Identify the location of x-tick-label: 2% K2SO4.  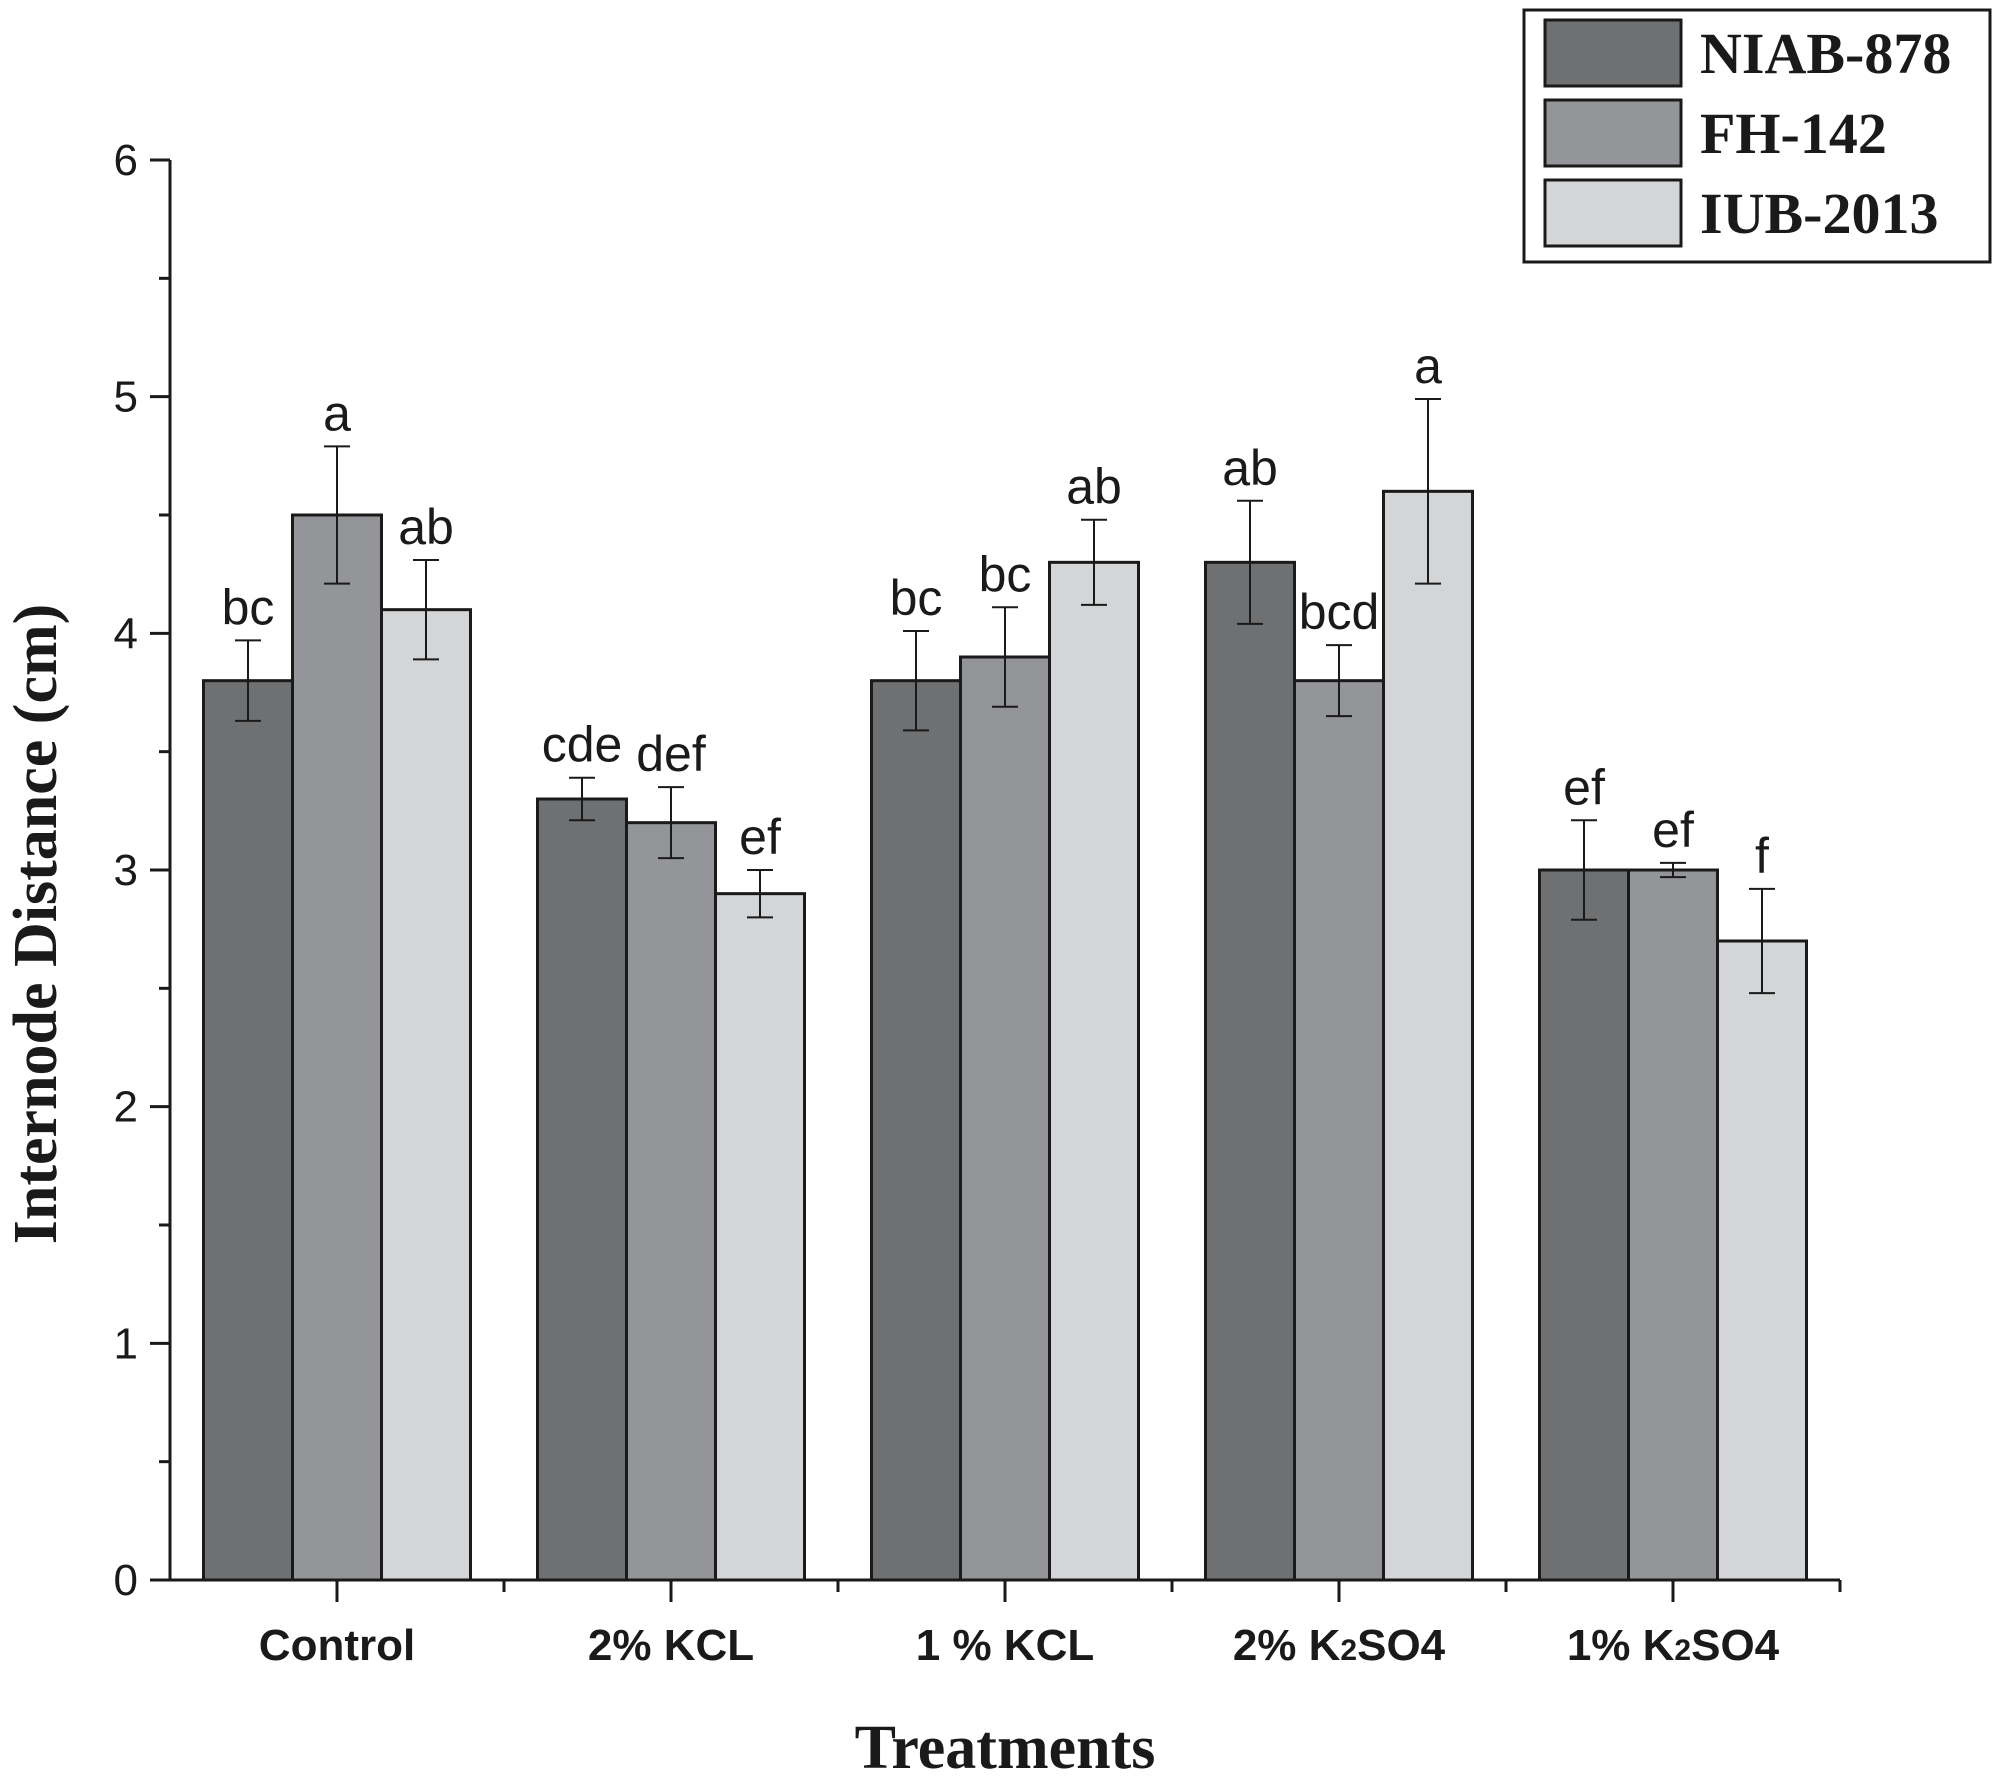
(1339, 1645).